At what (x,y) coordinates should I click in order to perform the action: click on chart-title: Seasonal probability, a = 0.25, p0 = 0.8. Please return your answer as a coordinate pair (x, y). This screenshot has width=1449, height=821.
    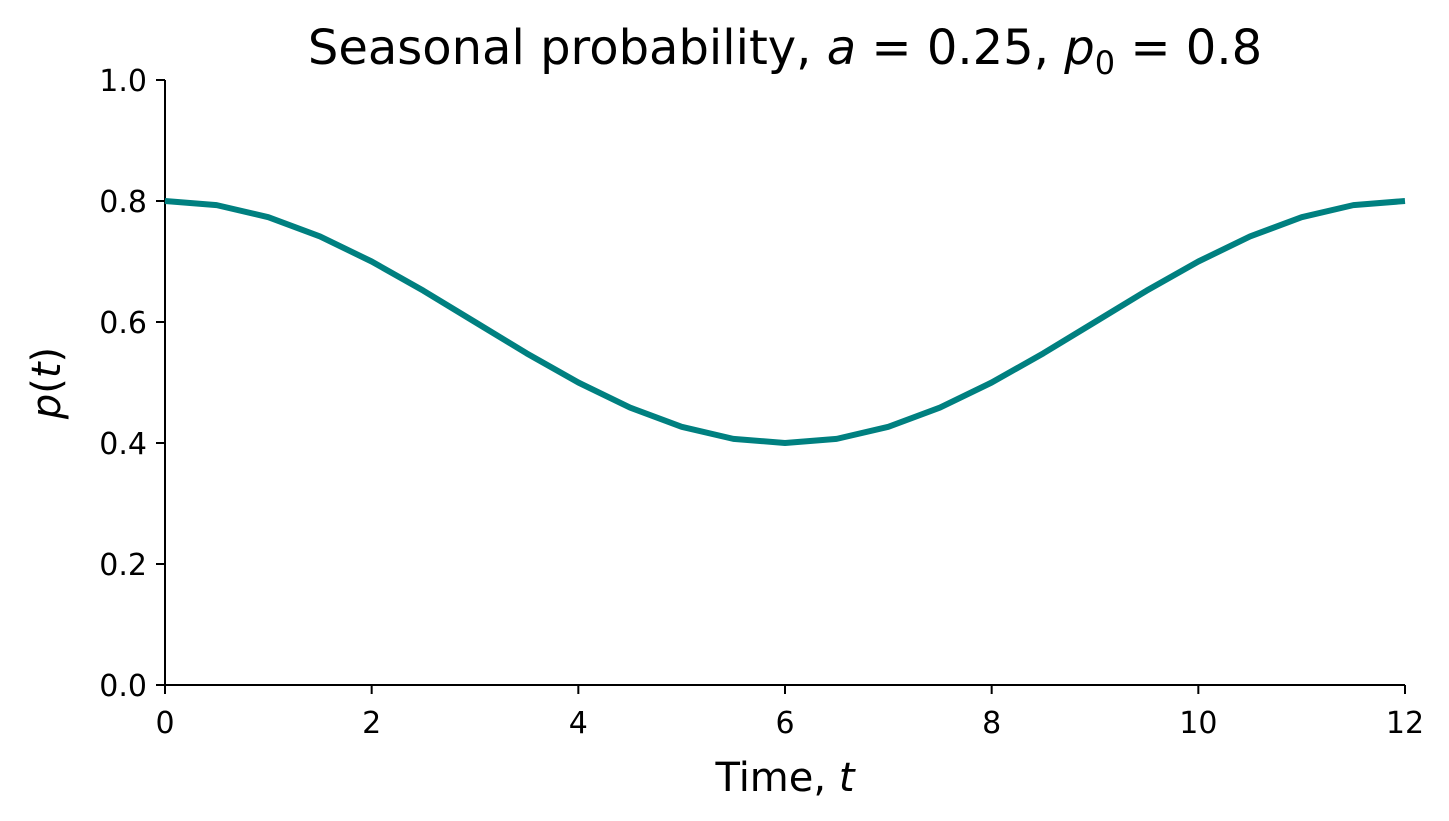
    Looking at the image, I should click on (785, 51).